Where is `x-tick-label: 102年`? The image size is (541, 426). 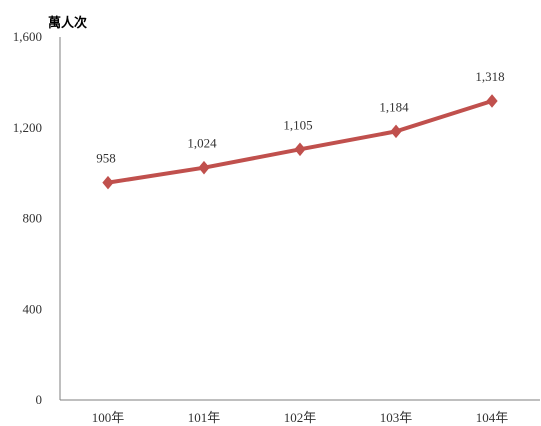 x-tick-label: 102年 is located at coordinates (300, 417).